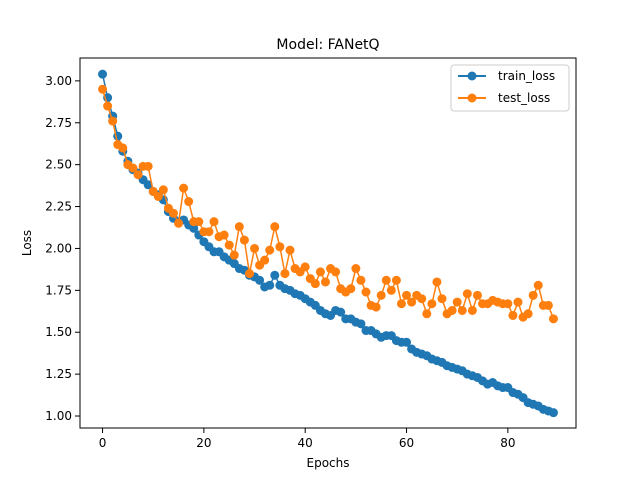 Image resolution: width=640 pixels, height=480 pixels. I want to click on x-tick-label: 60, so click(406, 443).